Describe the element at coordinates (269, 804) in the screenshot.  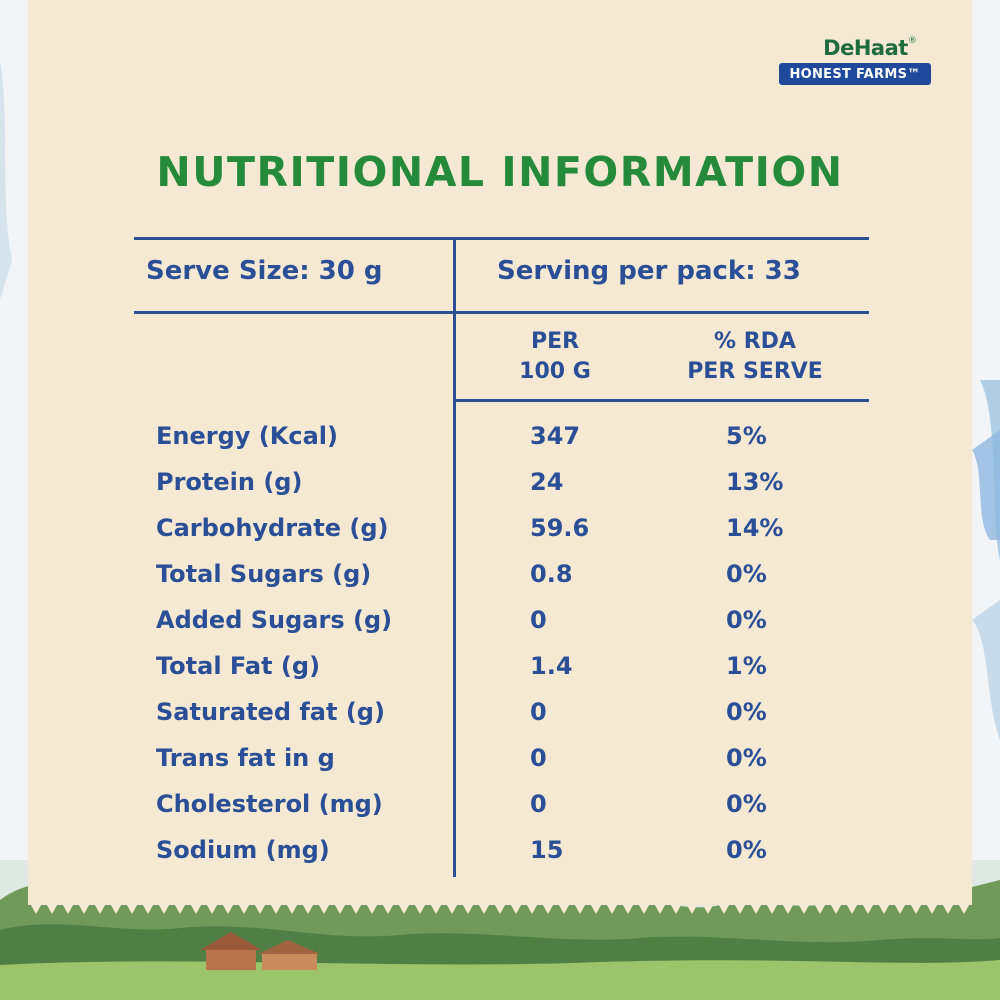
I see `nutrient-label: Cholesterol (mg)` at that location.